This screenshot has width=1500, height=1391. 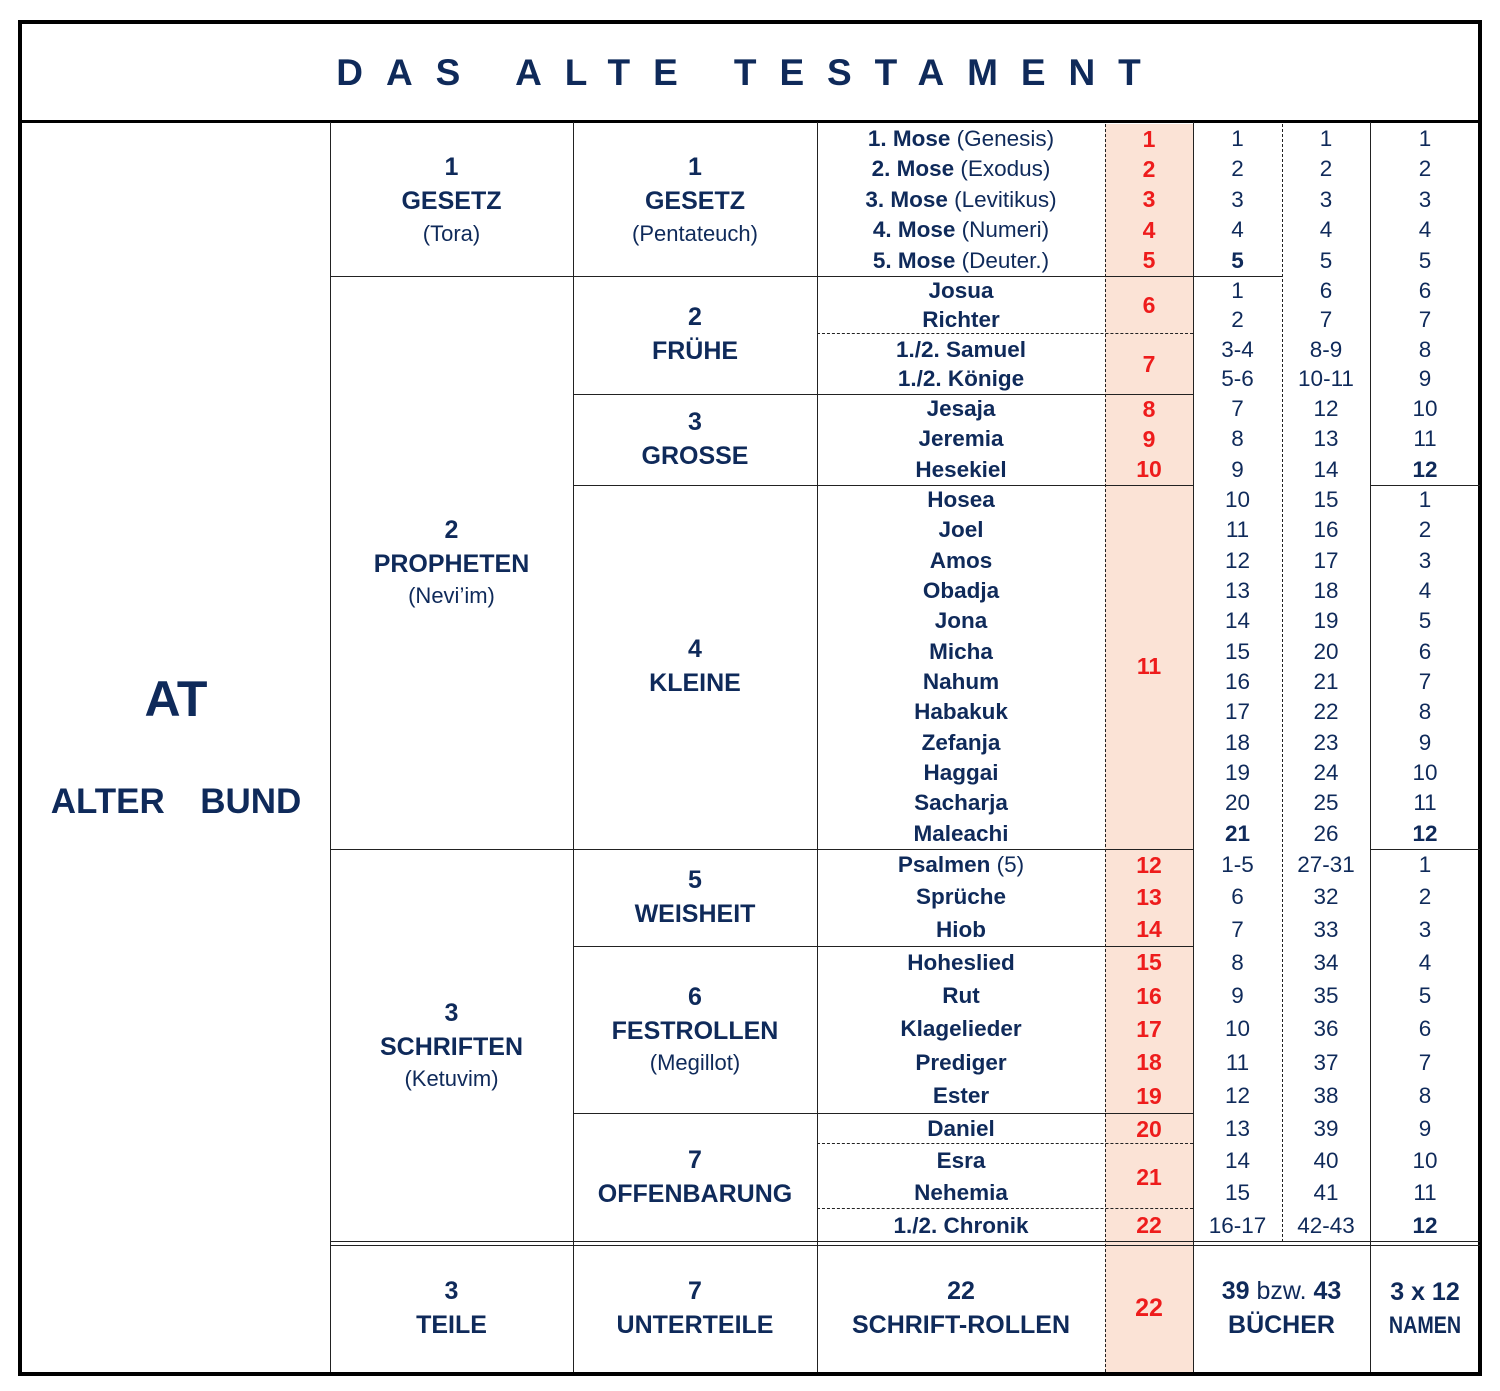 What do you see at coordinates (1326, 560) in the screenshot?
I see `book-col7: 17` at bounding box center [1326, 560].